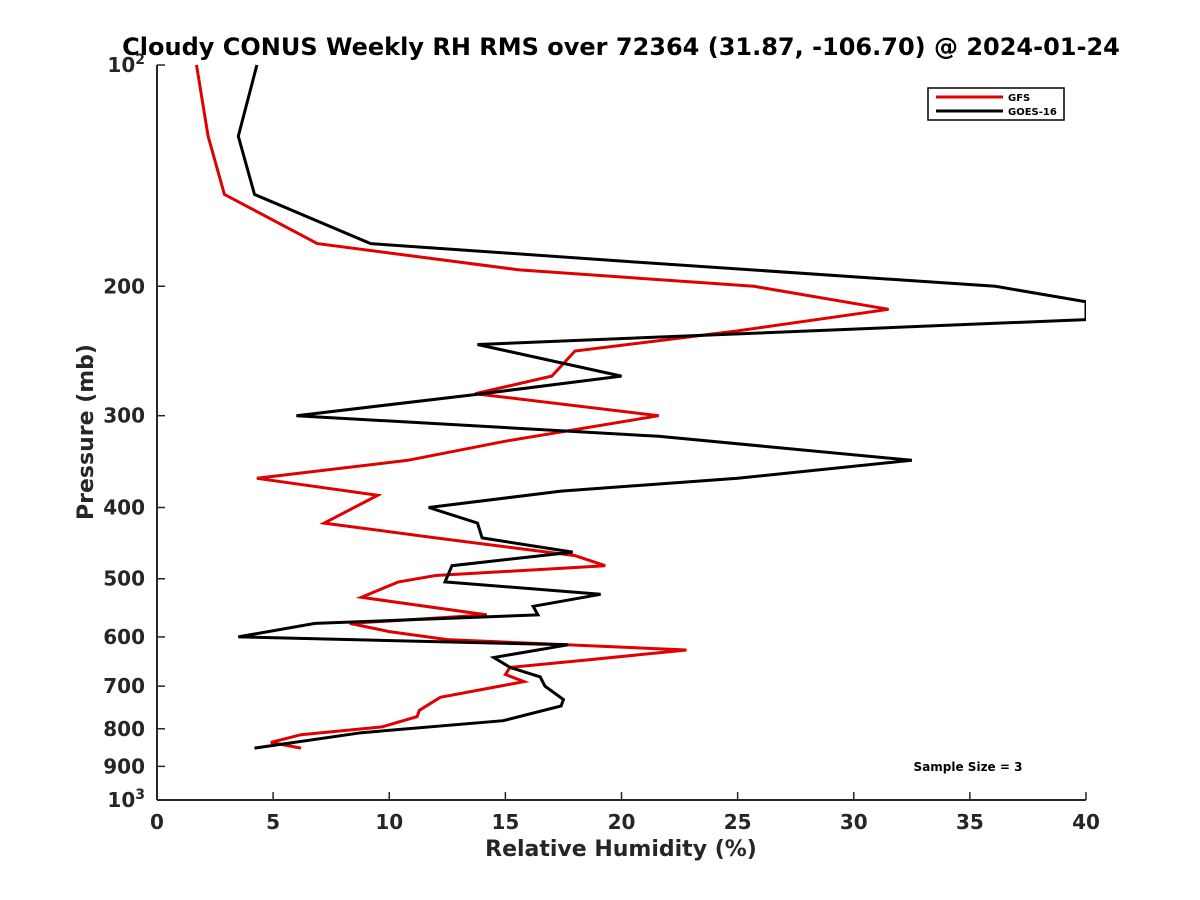  I want to click on y-tick-label: 200, so click(124, 286).